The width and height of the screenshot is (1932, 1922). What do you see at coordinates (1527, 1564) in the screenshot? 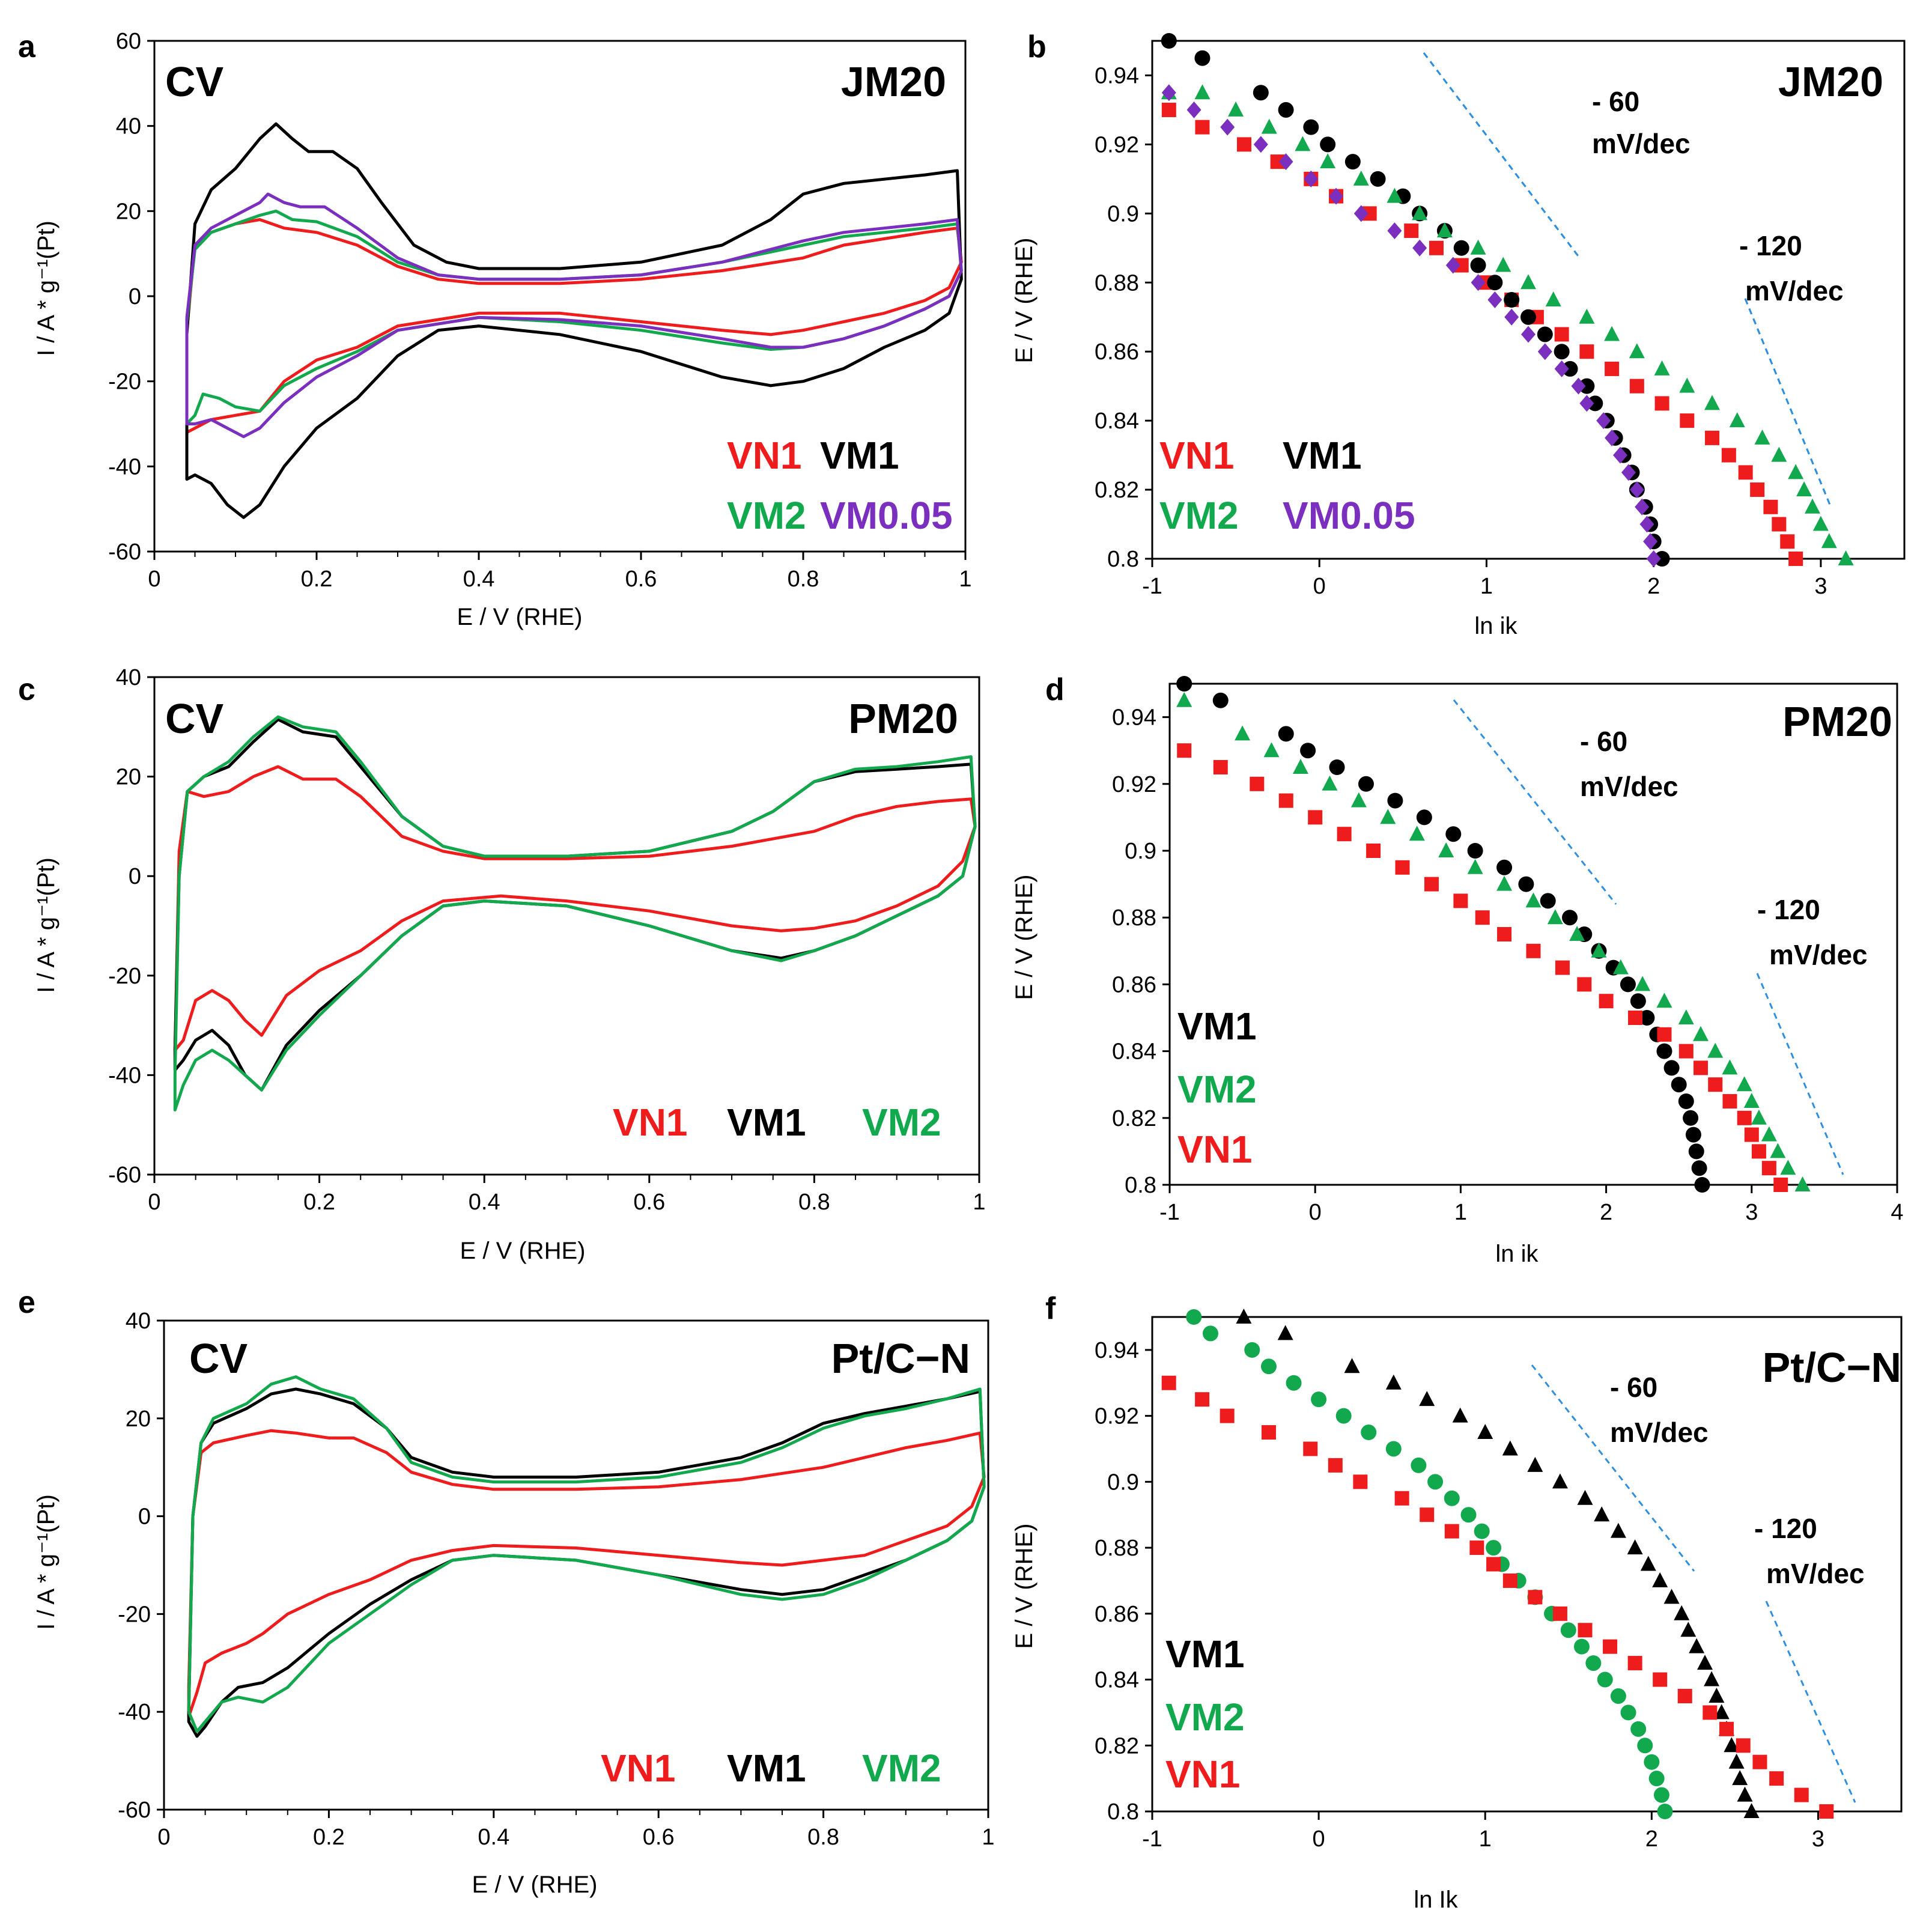
I see `panel-f-plot-frame` at bounding box center [1527, 1564].